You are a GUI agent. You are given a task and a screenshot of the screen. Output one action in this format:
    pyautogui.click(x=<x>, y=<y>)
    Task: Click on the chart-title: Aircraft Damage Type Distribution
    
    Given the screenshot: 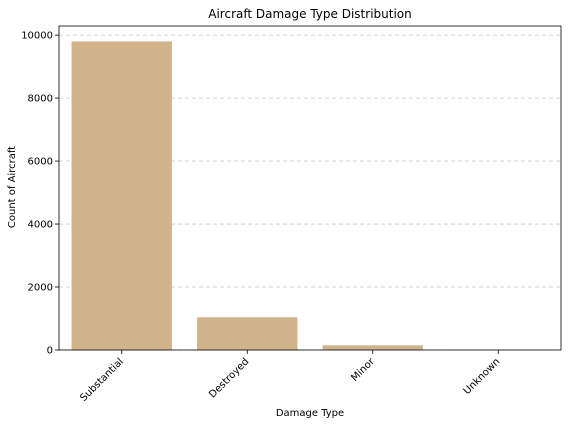 What is the action you would take?
    pyautogui.click(x=309, y=14)
    